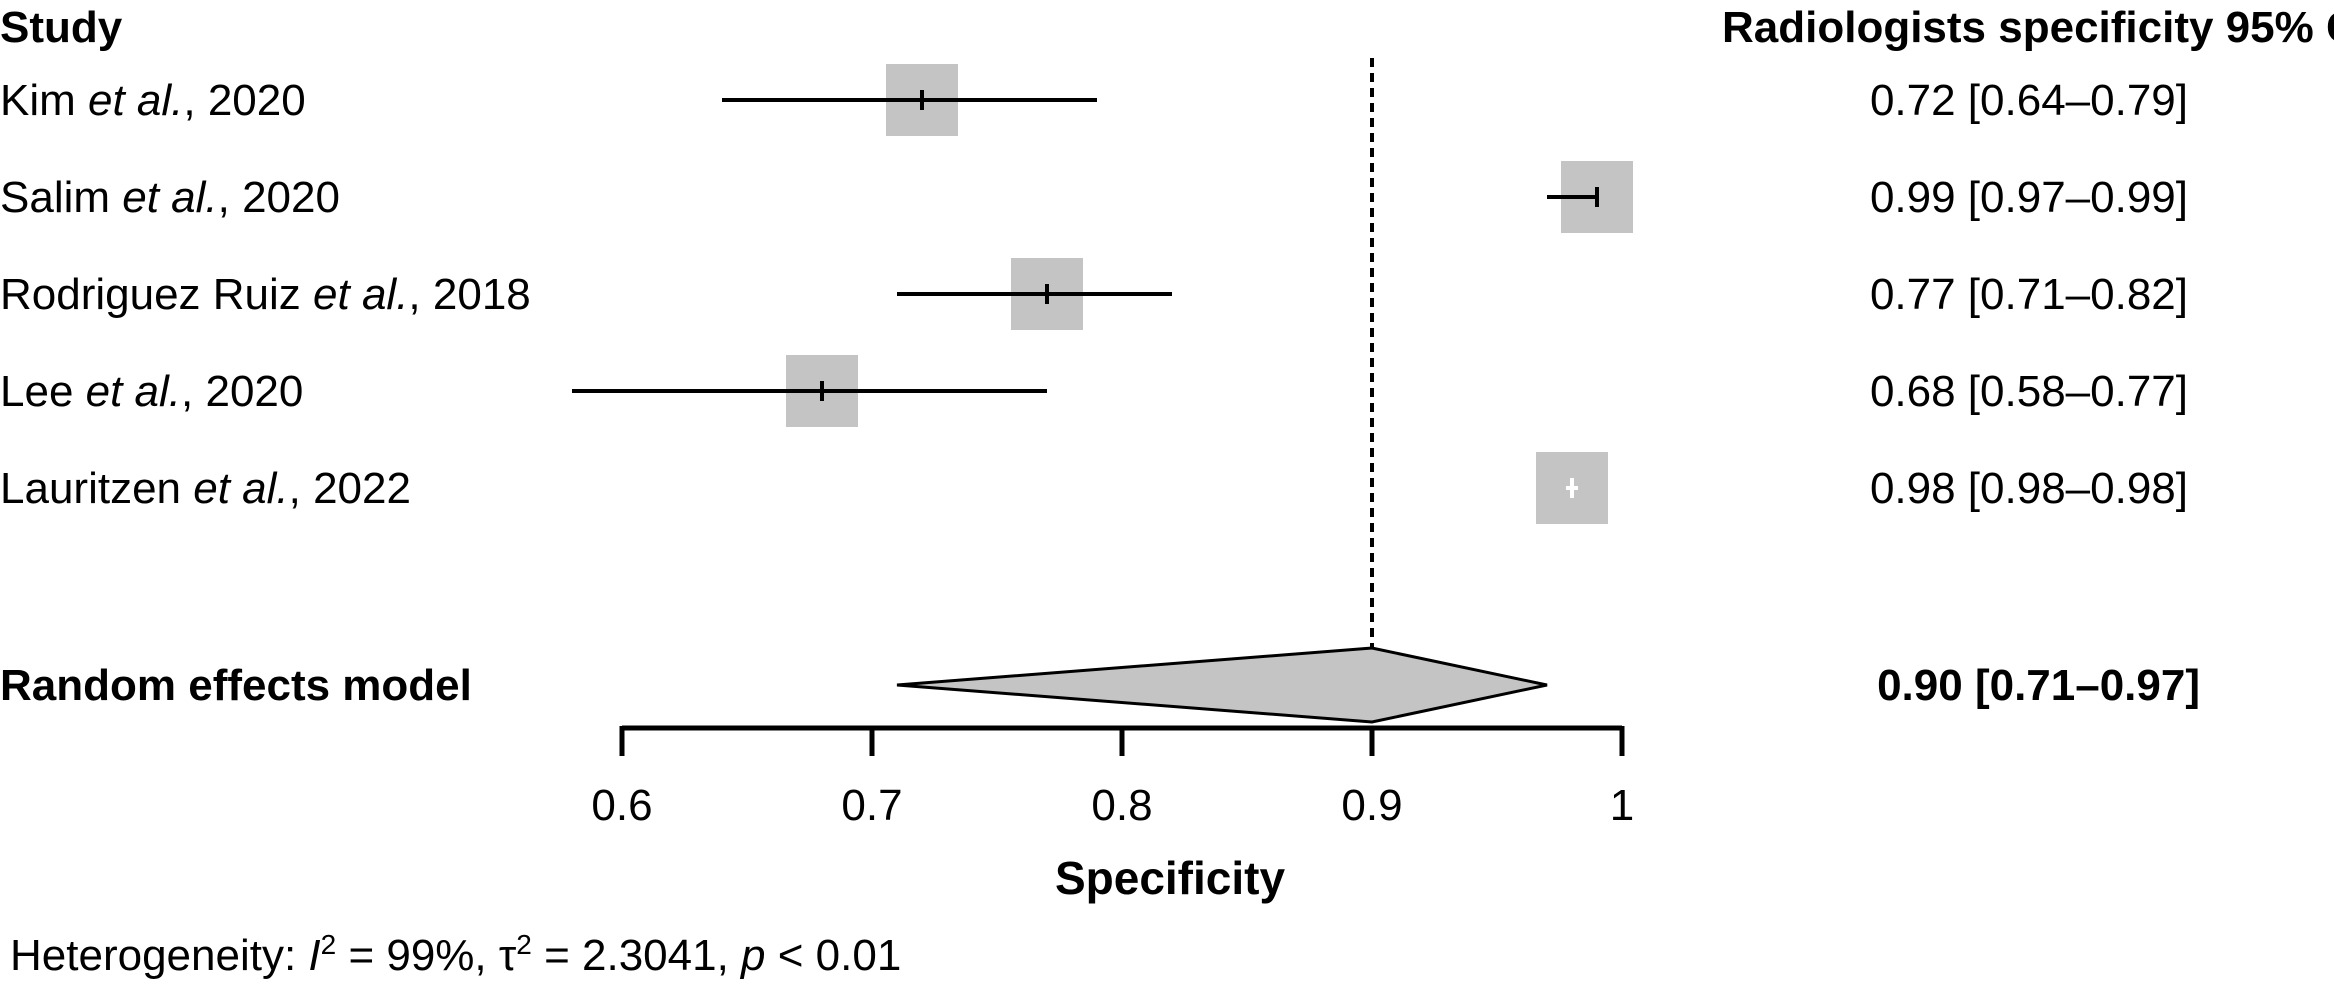  I want to click on x-tick-label: 0.8, so click(1121, 805).